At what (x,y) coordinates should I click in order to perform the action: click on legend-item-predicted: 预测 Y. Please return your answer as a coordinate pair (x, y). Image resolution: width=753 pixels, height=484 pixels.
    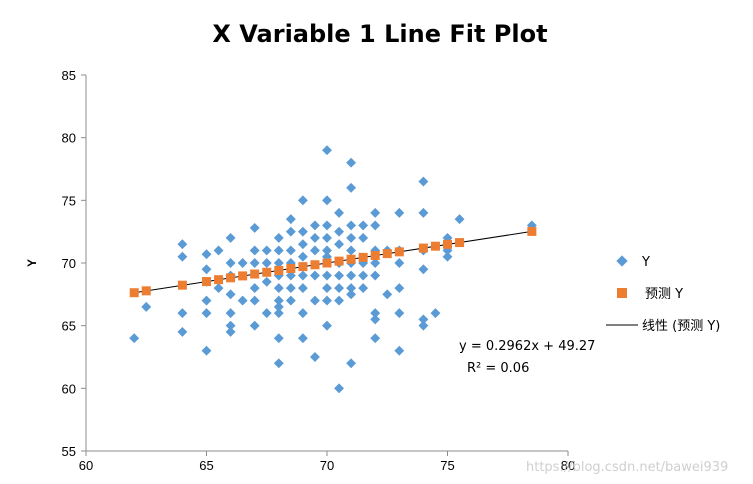
    Looking at the image, I should click on (650, 294).